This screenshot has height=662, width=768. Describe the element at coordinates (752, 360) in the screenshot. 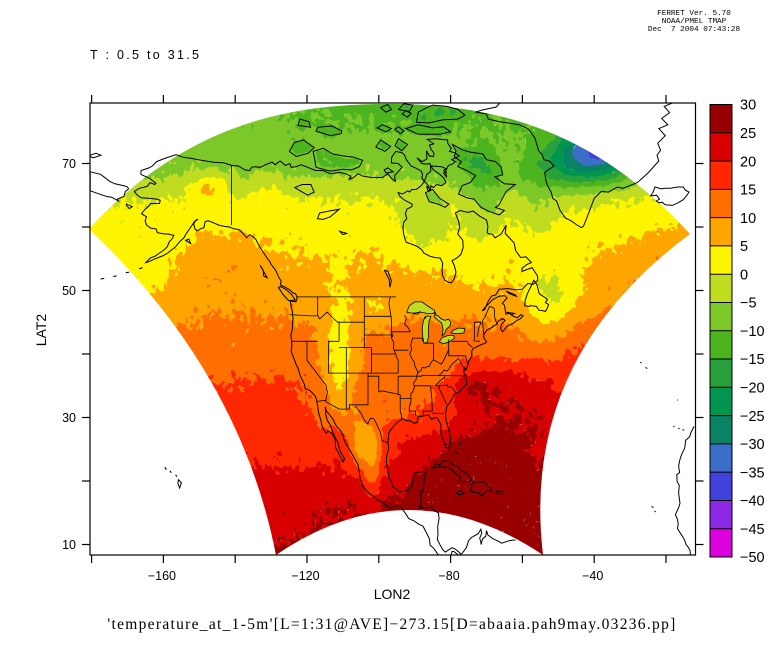

I see `svg-text: −15` at that location.